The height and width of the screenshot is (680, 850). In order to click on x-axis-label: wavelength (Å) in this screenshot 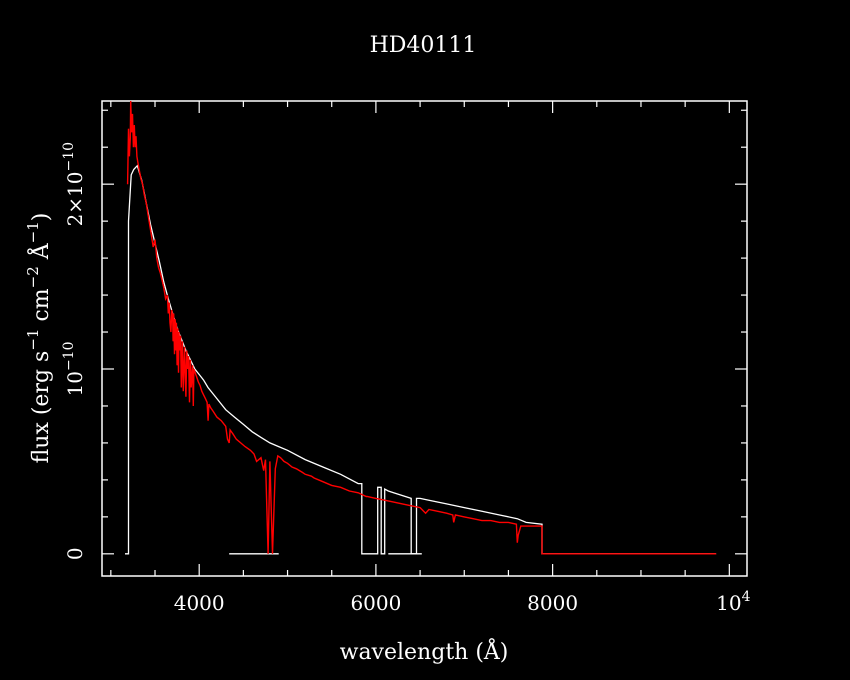, I will do `click(424, 651)`.